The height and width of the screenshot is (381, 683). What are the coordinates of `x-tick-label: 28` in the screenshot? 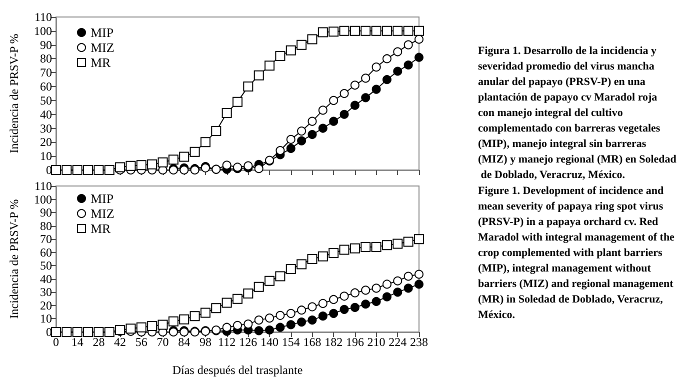 It's located at (98, 342).